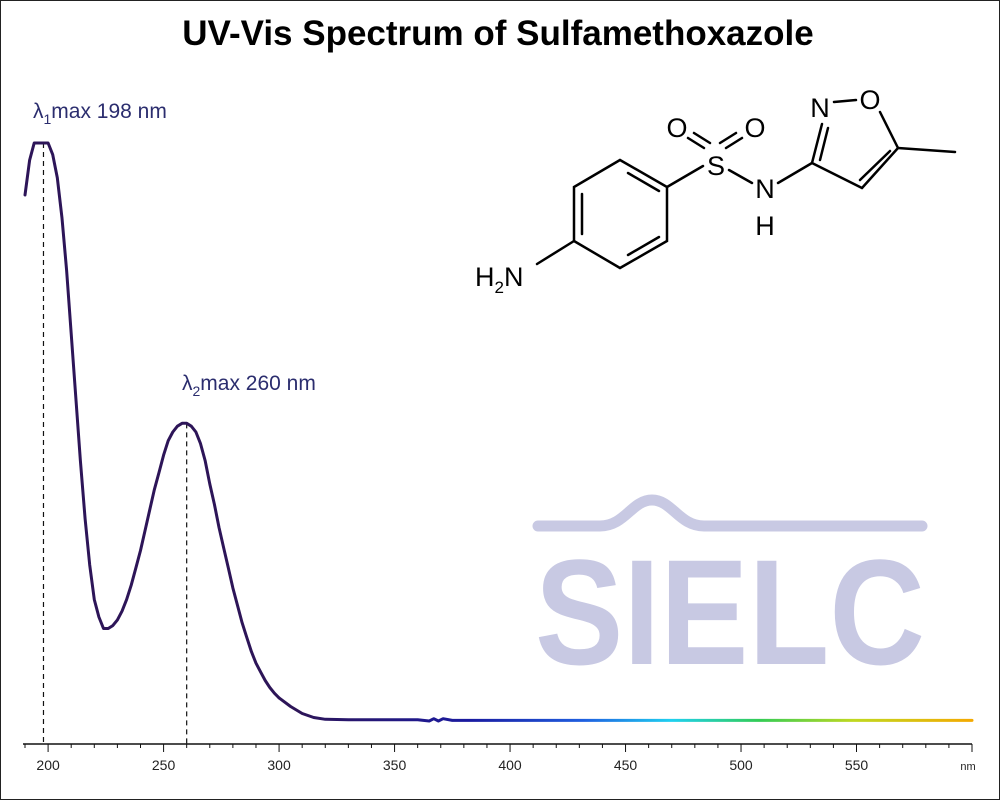  What do you see at coordinates (740, 176) in the screenshot?
I see `s-n-bond` at bounding box center [740, 176].